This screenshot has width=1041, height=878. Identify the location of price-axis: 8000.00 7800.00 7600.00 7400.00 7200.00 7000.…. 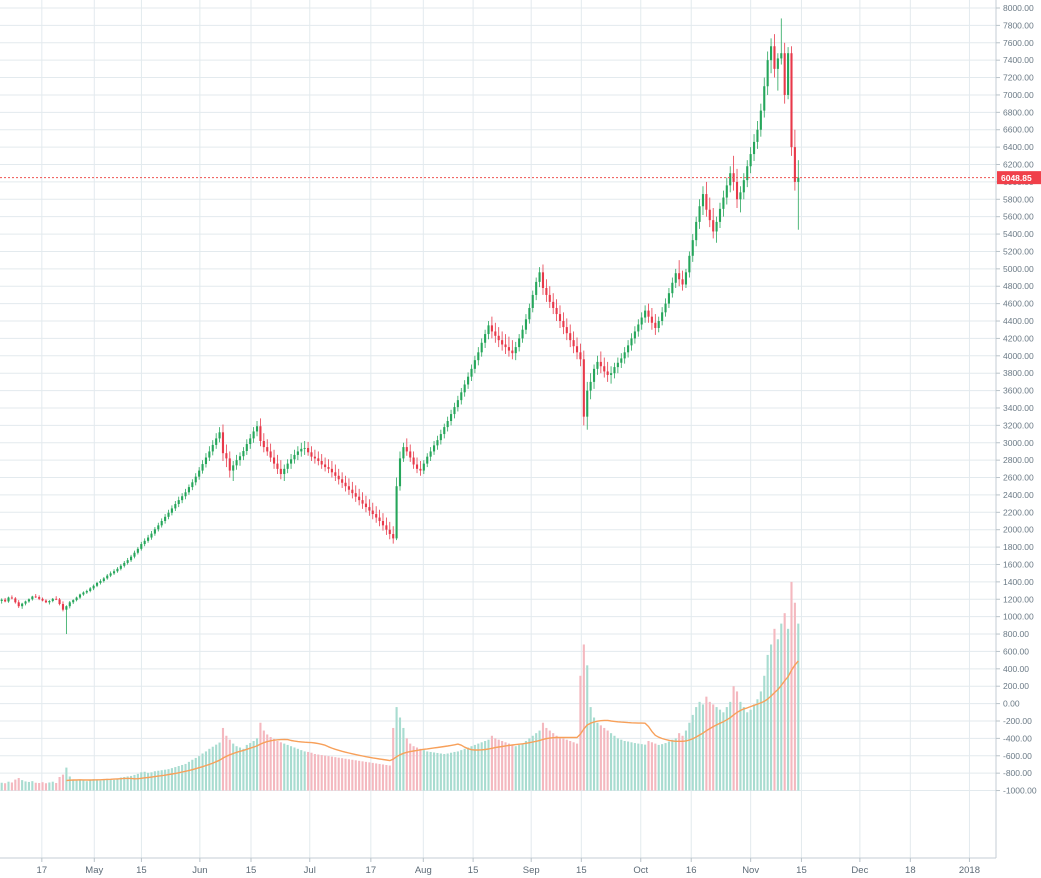
(1018, 429).